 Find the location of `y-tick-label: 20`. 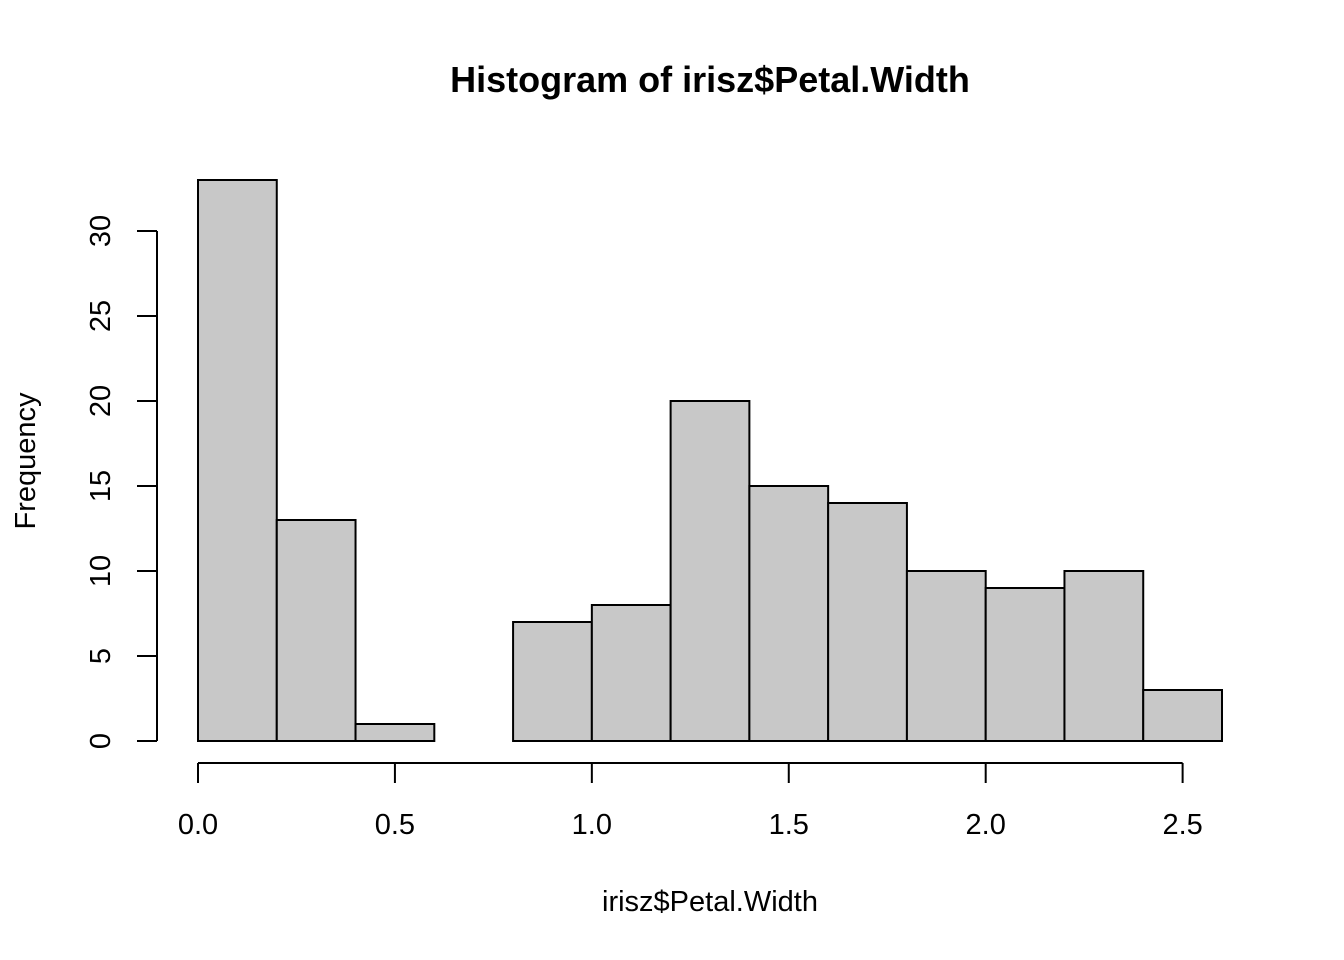

y-tick-label: 20 is located at coordinates (101, 401).